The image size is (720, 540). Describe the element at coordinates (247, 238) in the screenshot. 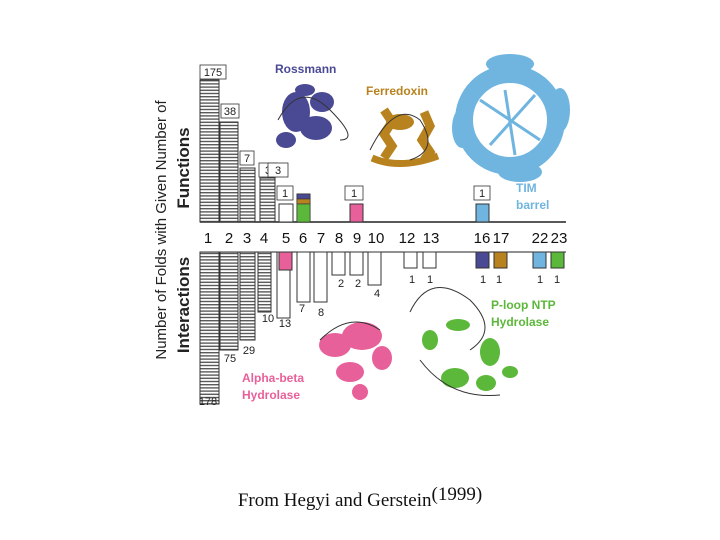

I see `x-axis-label-3: 3` at that location.